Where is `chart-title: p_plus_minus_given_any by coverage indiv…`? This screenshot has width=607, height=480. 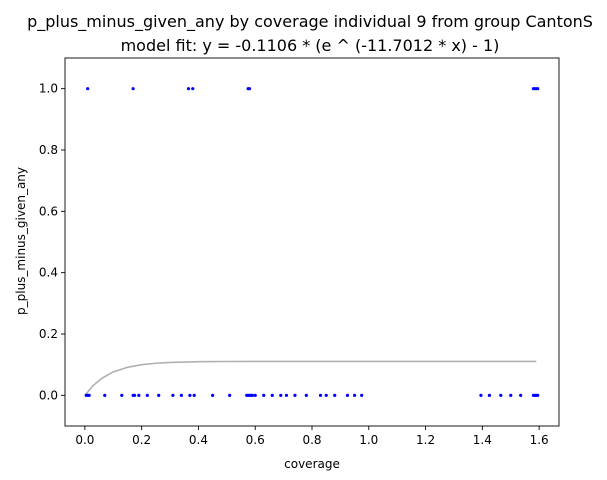
chart-title: p_plus_minus_given_any by coverage indiv… is located at coordinates (310, 22).